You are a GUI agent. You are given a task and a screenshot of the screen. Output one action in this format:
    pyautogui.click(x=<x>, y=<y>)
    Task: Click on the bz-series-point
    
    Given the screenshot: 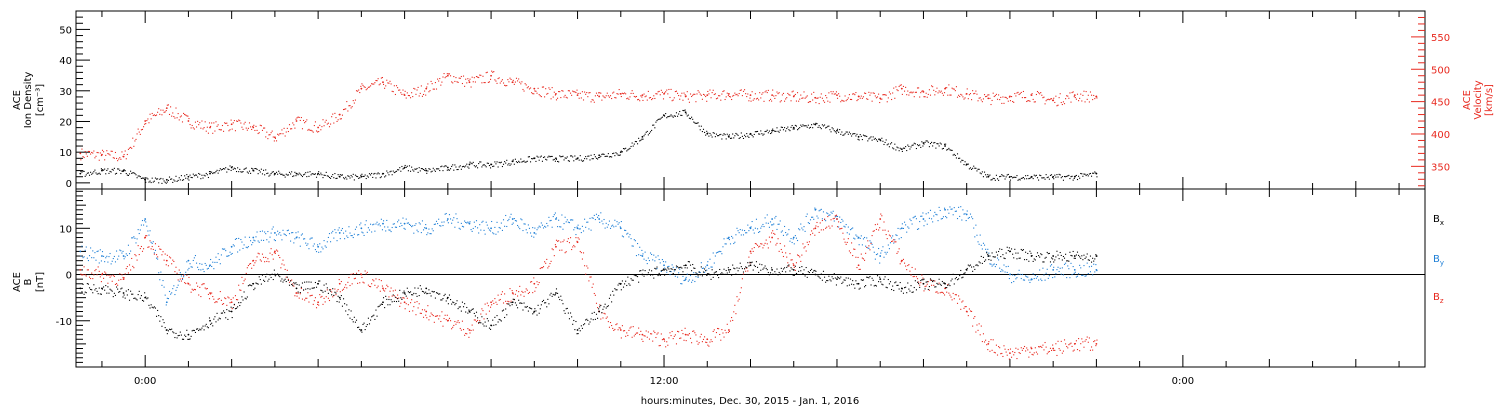 What is the action you would take?
    pyautogui.click(x=383, y=288)
    